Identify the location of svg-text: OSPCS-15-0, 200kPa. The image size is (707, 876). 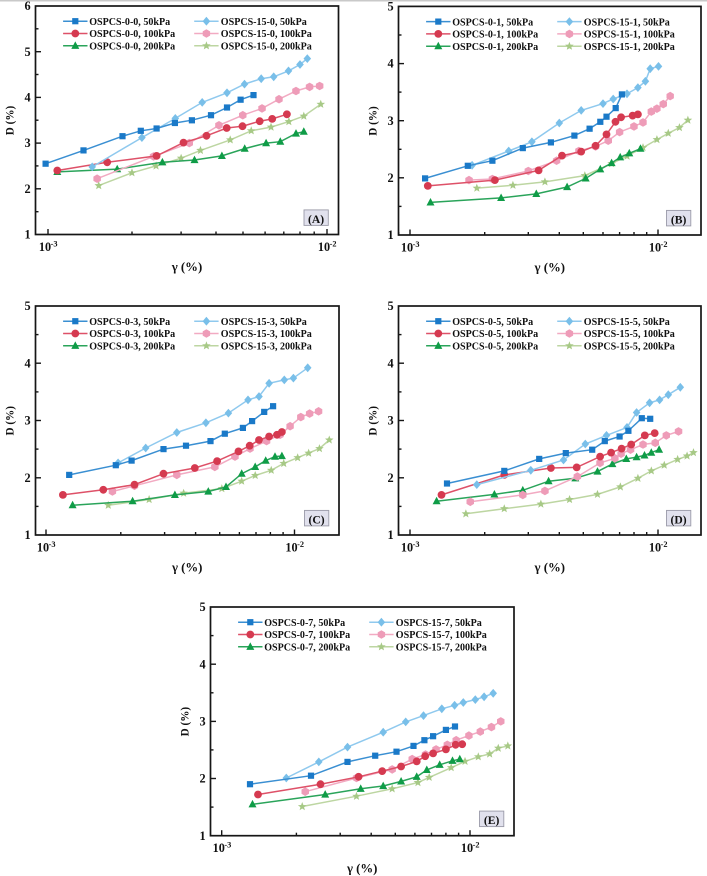
(266, 47).